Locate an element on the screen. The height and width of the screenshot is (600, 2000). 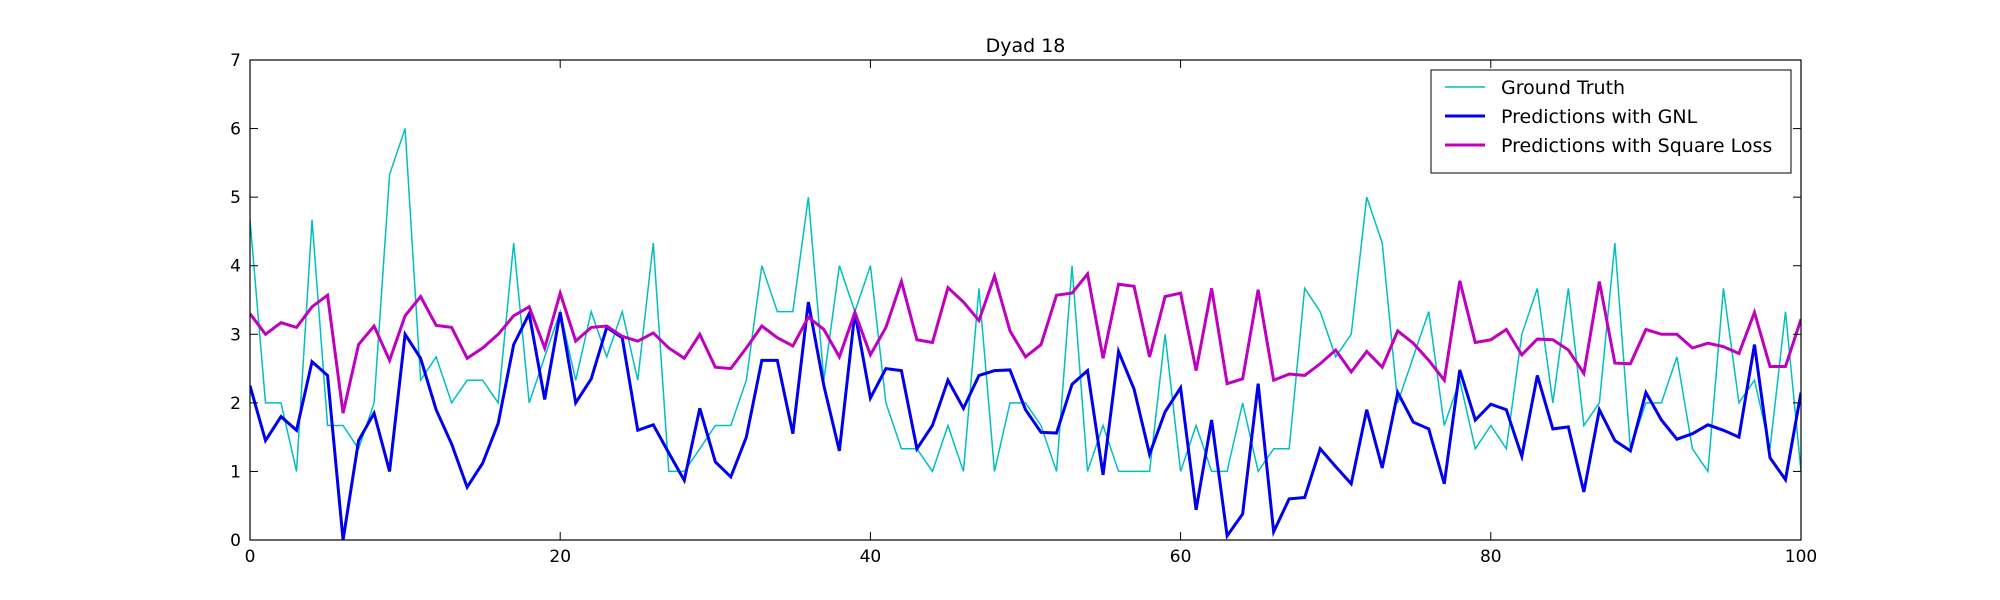
y-tick-label: 1 is located at coordinates (235, 472).